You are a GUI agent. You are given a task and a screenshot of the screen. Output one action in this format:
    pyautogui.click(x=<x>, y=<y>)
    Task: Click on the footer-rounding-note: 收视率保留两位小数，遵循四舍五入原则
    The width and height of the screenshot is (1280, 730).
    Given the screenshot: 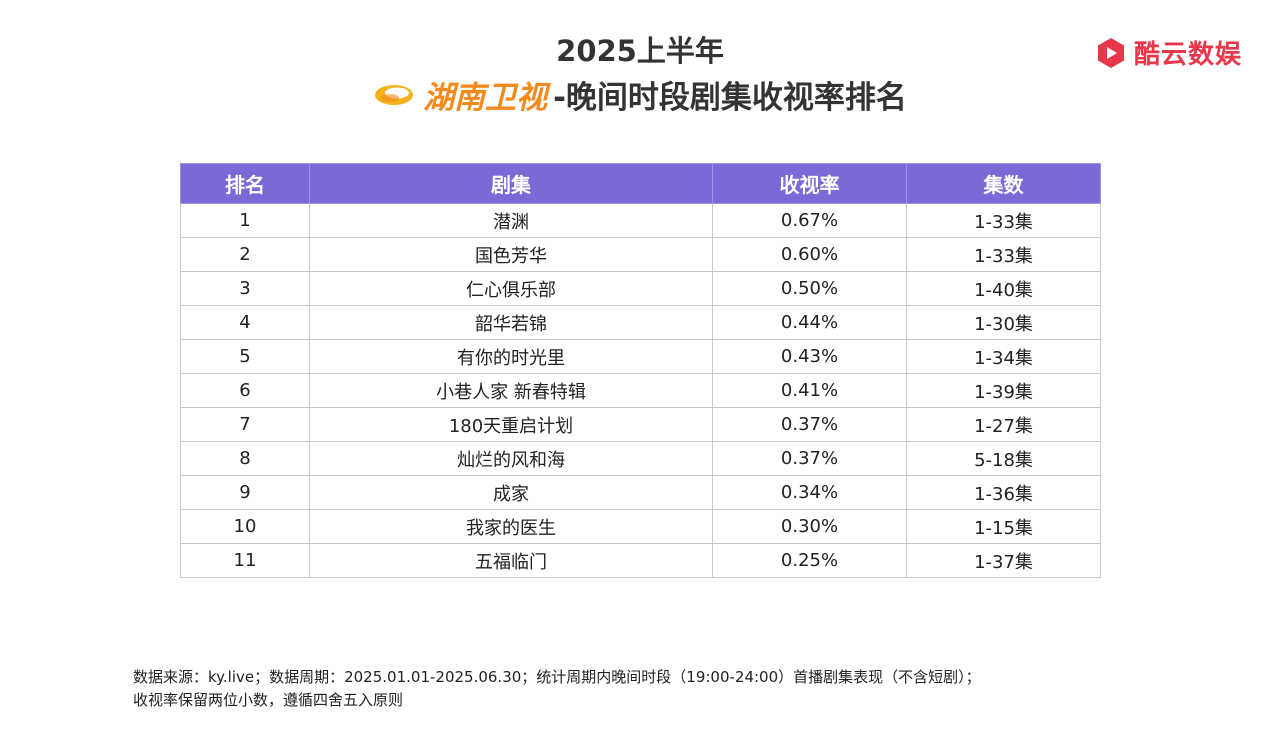 What is the action you would take?
    pyautogui.click(x=268, y=700)
    